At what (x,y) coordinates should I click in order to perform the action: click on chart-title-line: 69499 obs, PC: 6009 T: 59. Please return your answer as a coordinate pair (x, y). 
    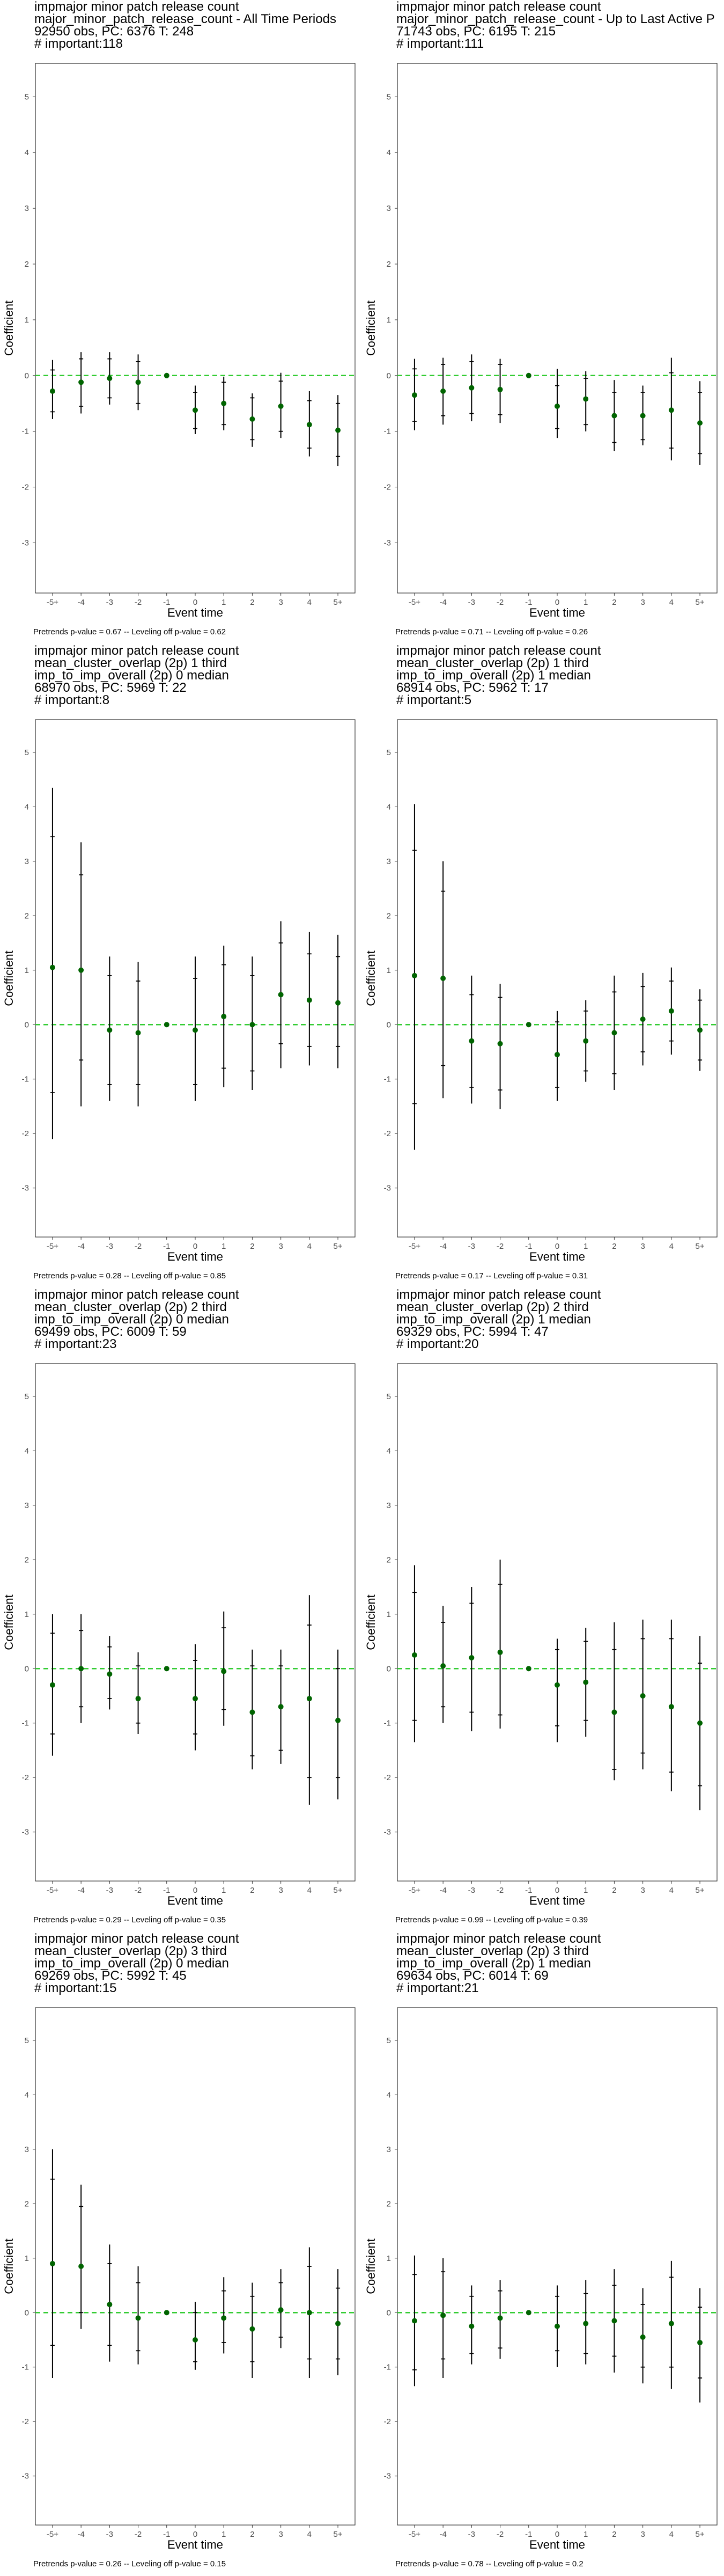
    Looking at the image, I should click on (110, 1331).